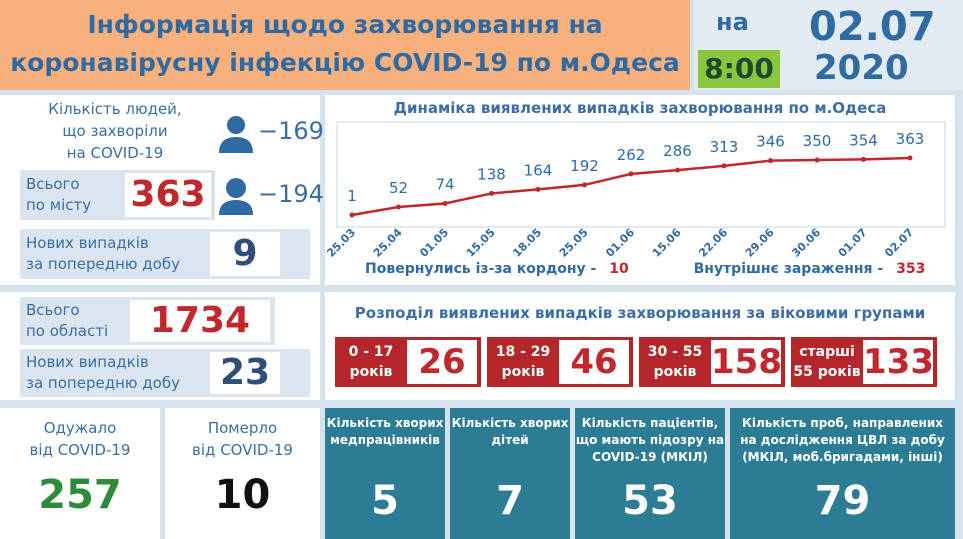  I want to click on title-line: Інформація щодо захворювання на, so click(345, 24).